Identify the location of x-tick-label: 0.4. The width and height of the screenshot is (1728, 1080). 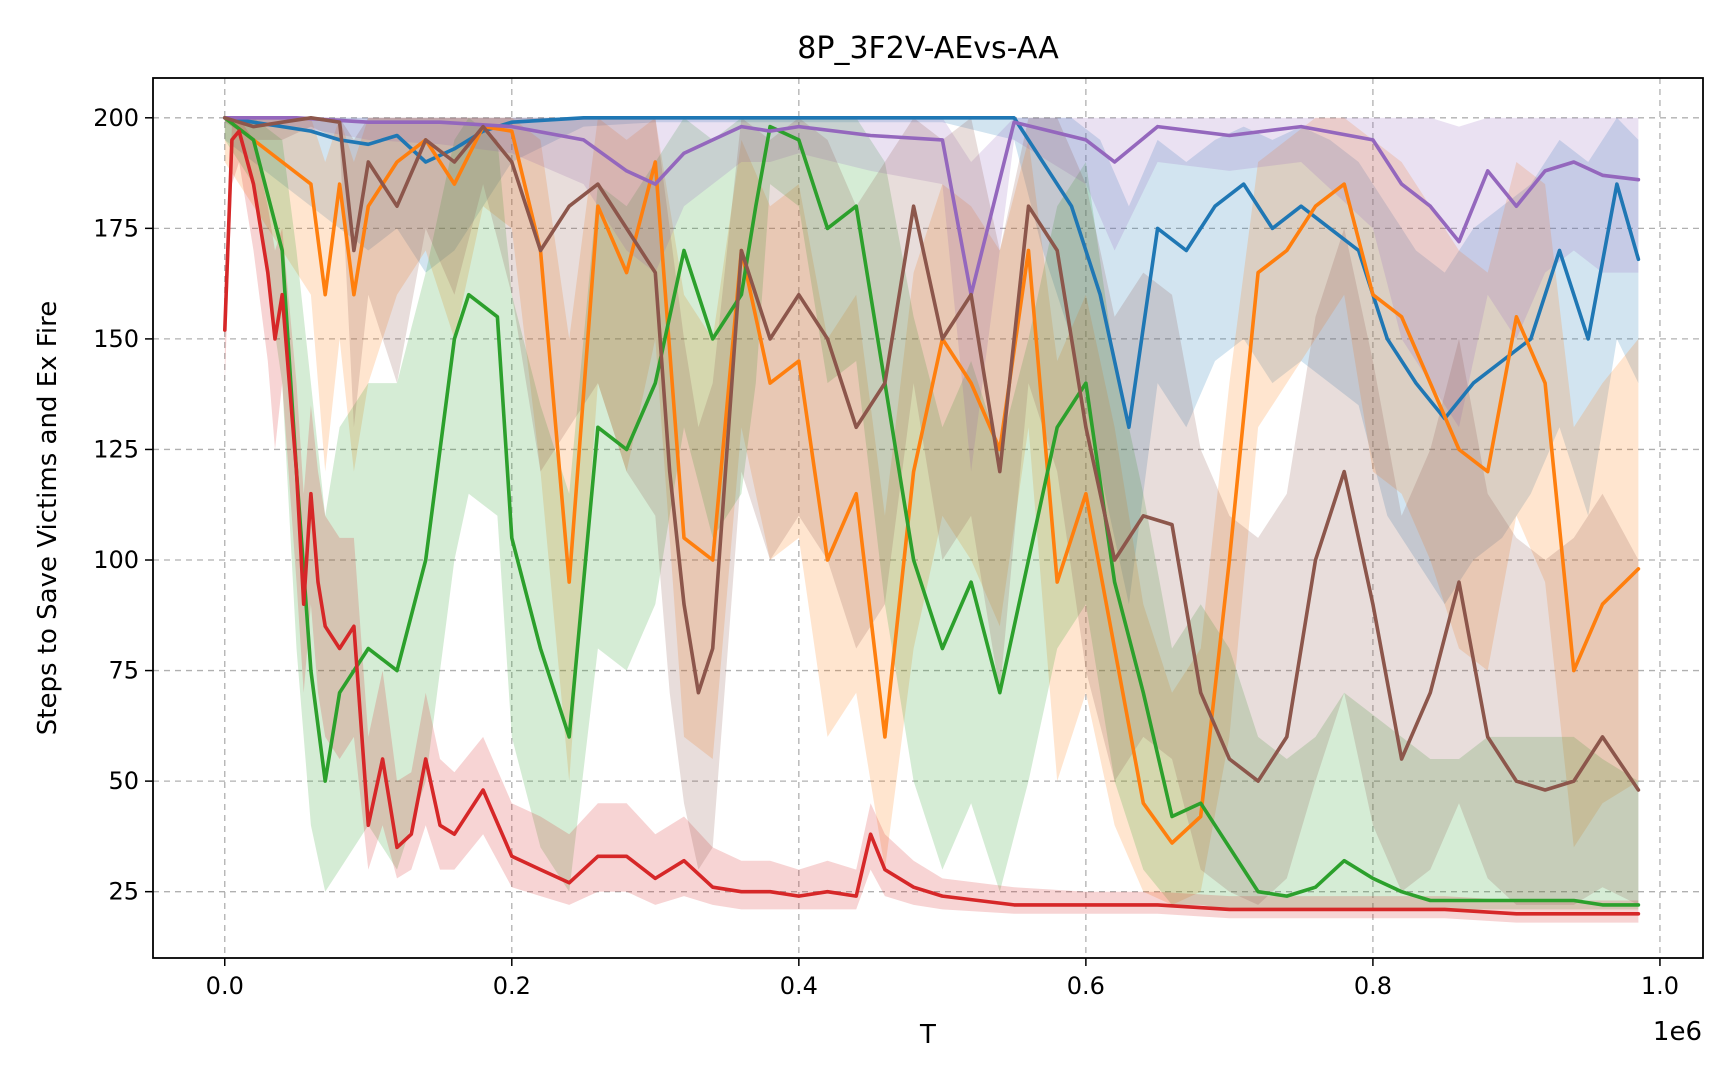
(799, 986).